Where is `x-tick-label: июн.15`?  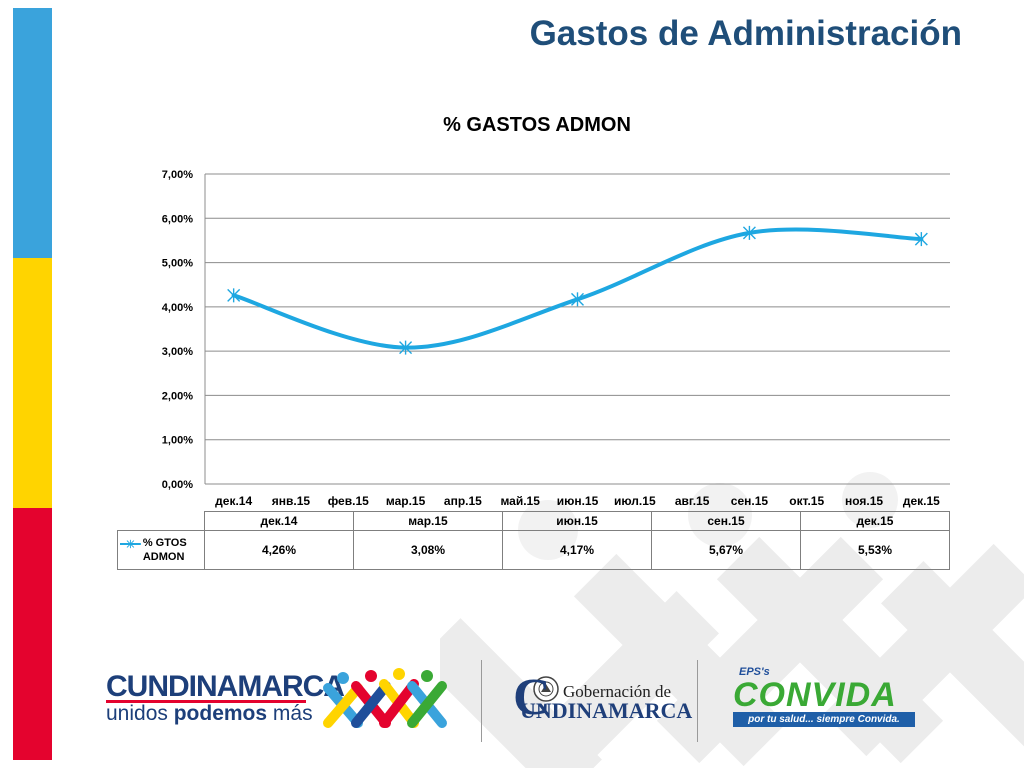 x-tick-label: июн.15 is located at coordinates (578, 501).